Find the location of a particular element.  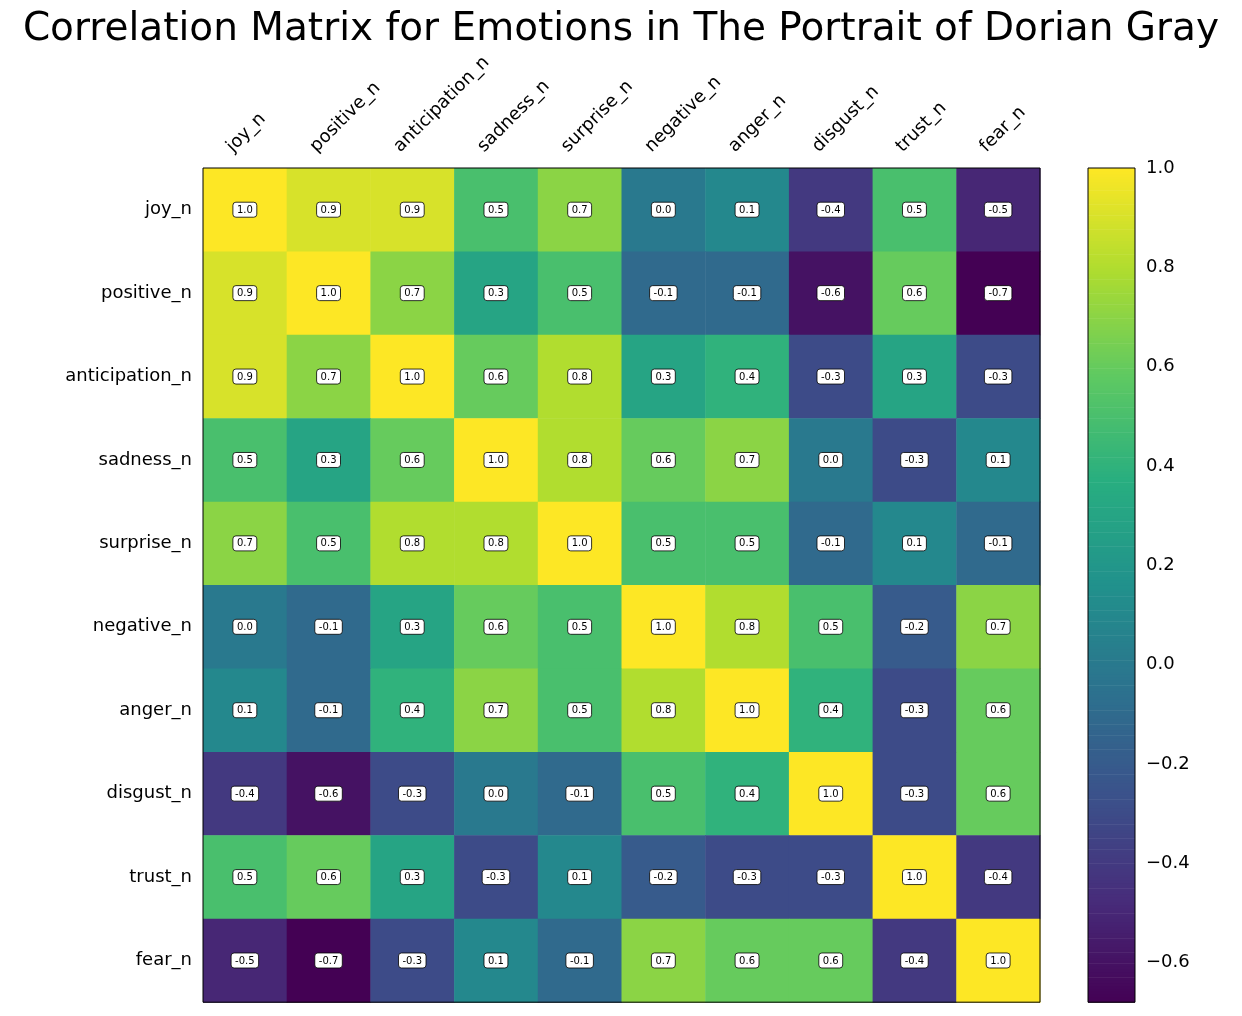

color-bar-label: −0.6 is located at coordinates (1168, 961).